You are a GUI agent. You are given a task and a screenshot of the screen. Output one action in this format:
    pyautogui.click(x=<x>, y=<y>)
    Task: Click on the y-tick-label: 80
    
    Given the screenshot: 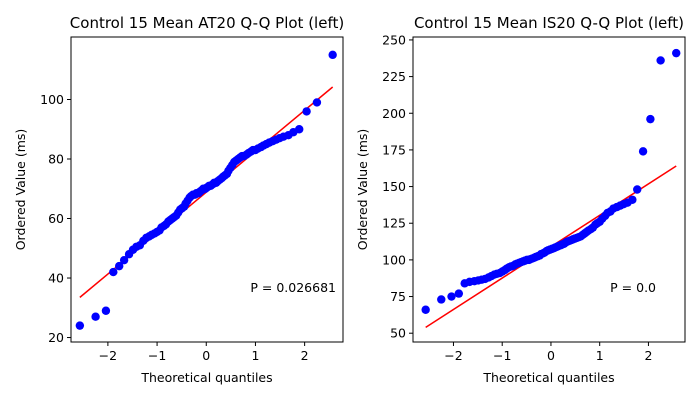 What is the action you would take?
    pyautogui.click(x=56, y=159)
    